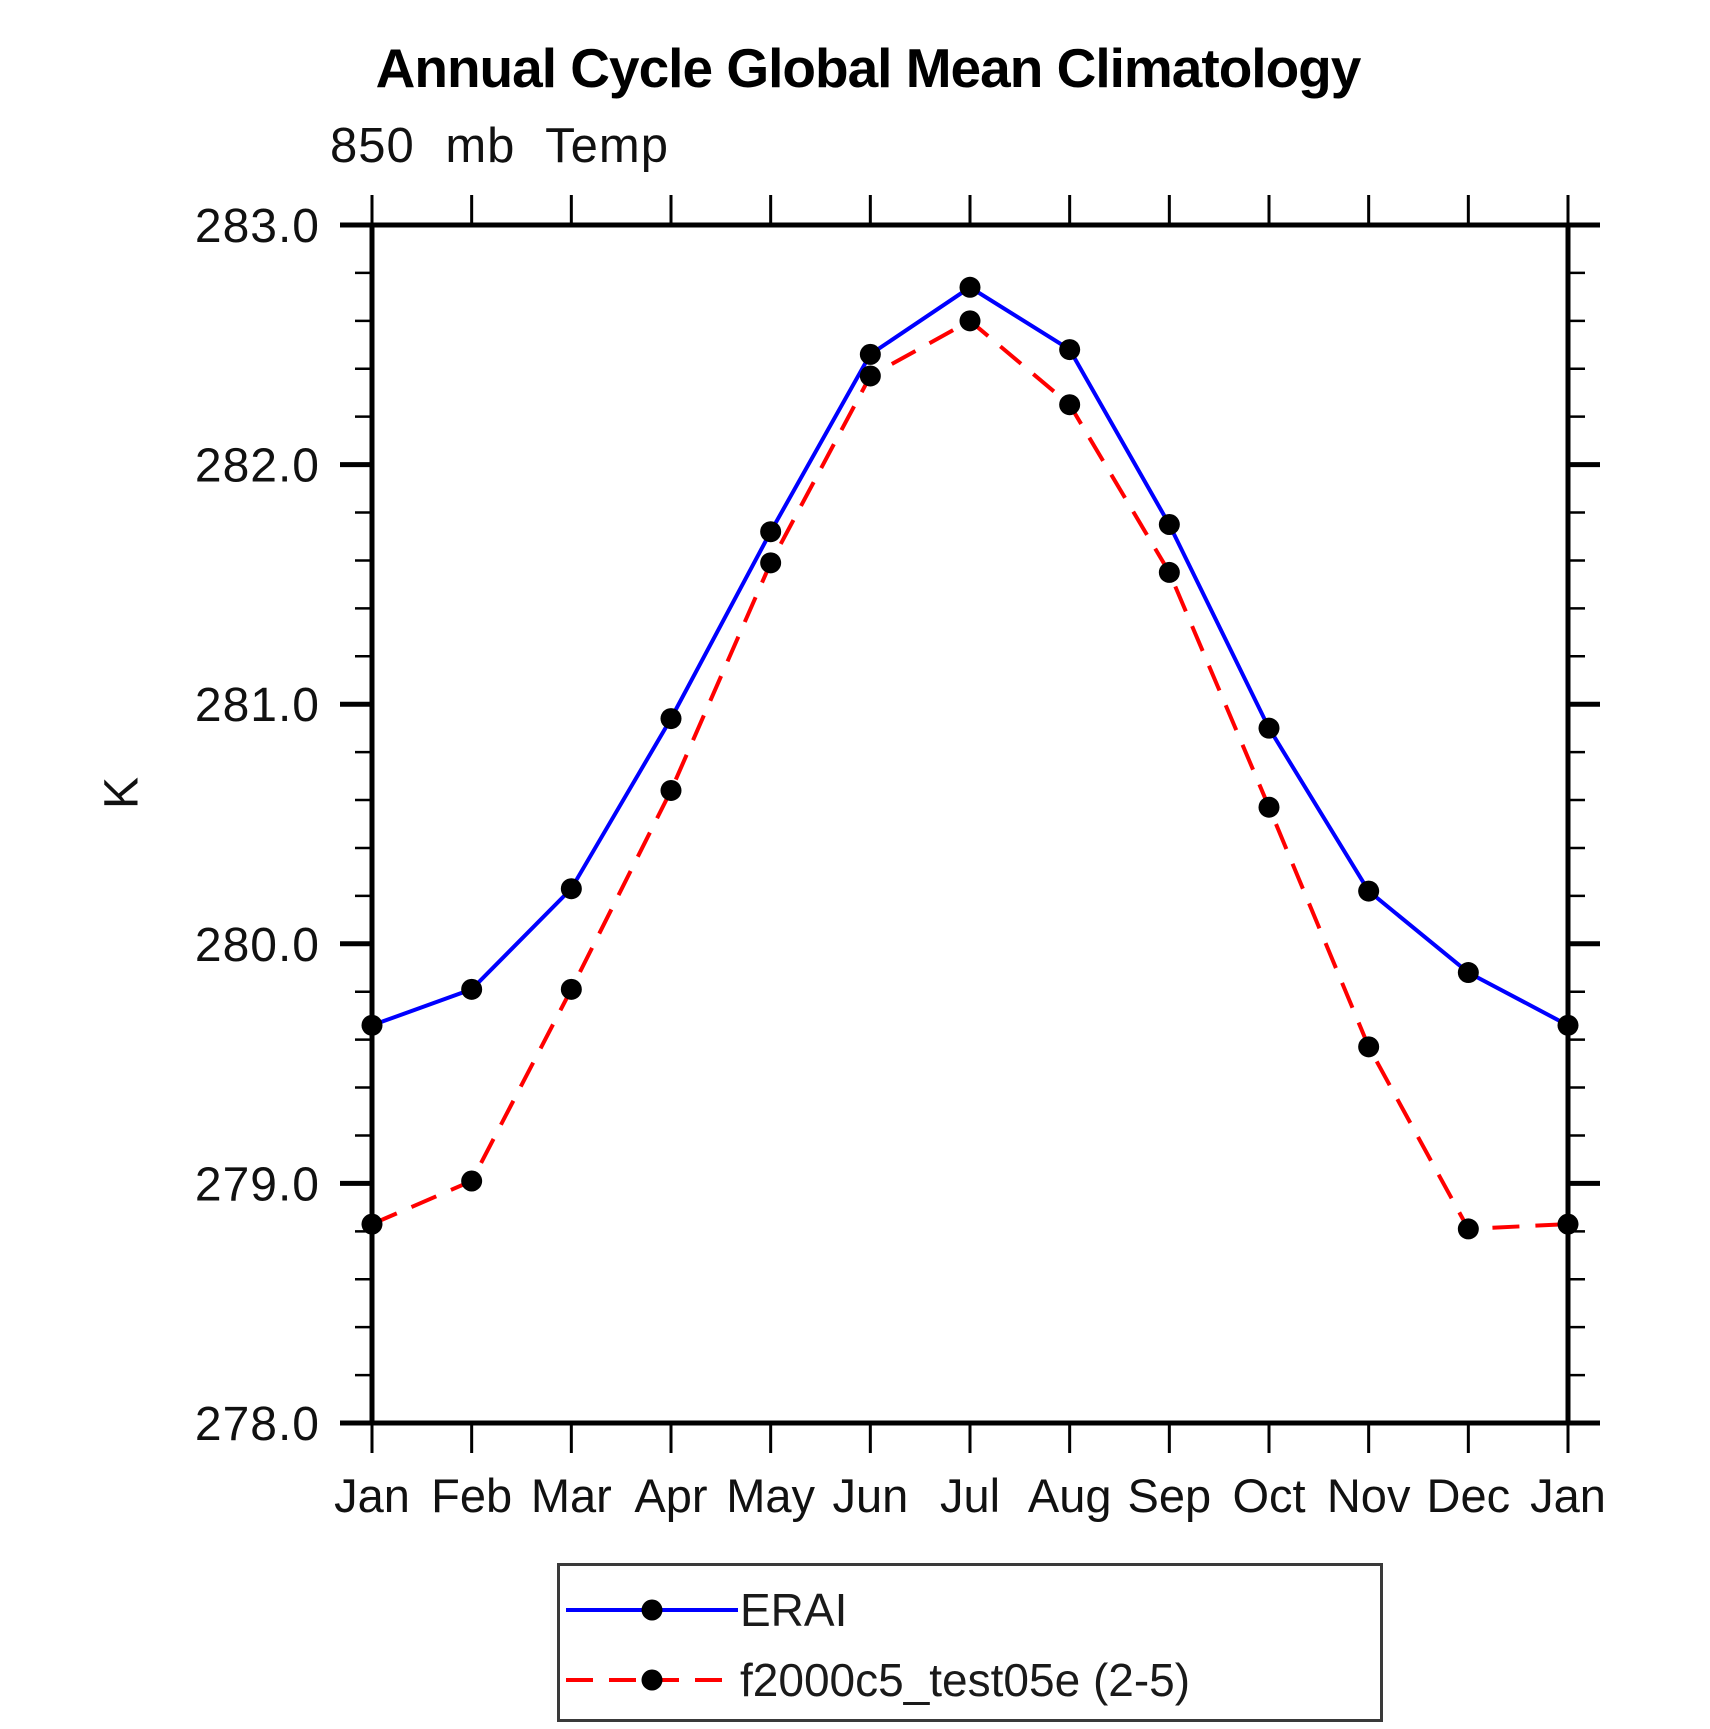 The height and width of the screenshot is (1729, 1710). I want to click on legend-box: ERAI f2000c5_test05e (2-5), so click(970, 1642).